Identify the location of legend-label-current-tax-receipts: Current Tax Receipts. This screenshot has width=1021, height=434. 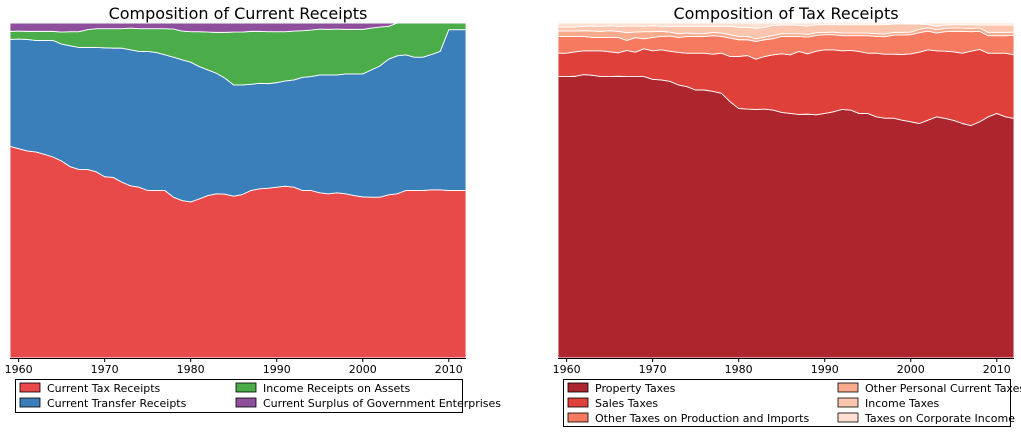
(104, 388).